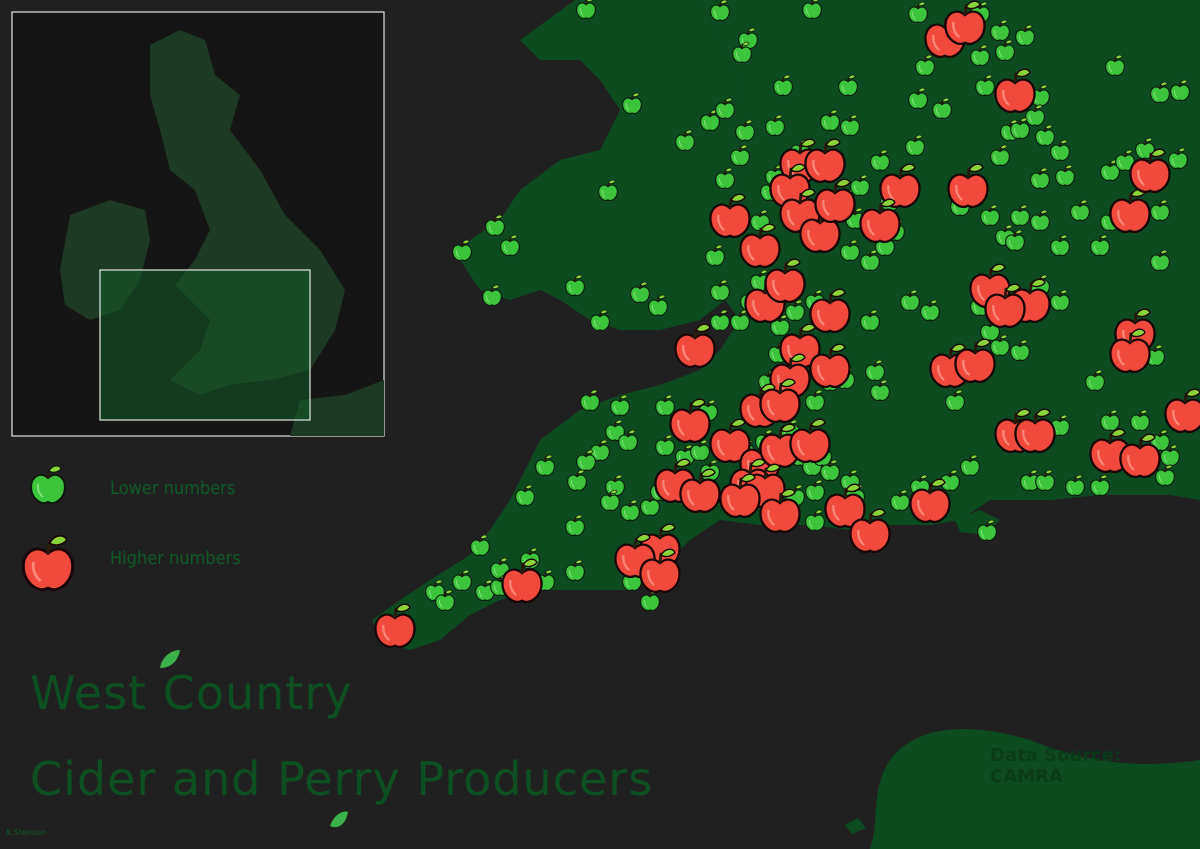 This screenshot has height=849, width=1200. I want to click on legend-red-apple-icon, so click(48, 562).